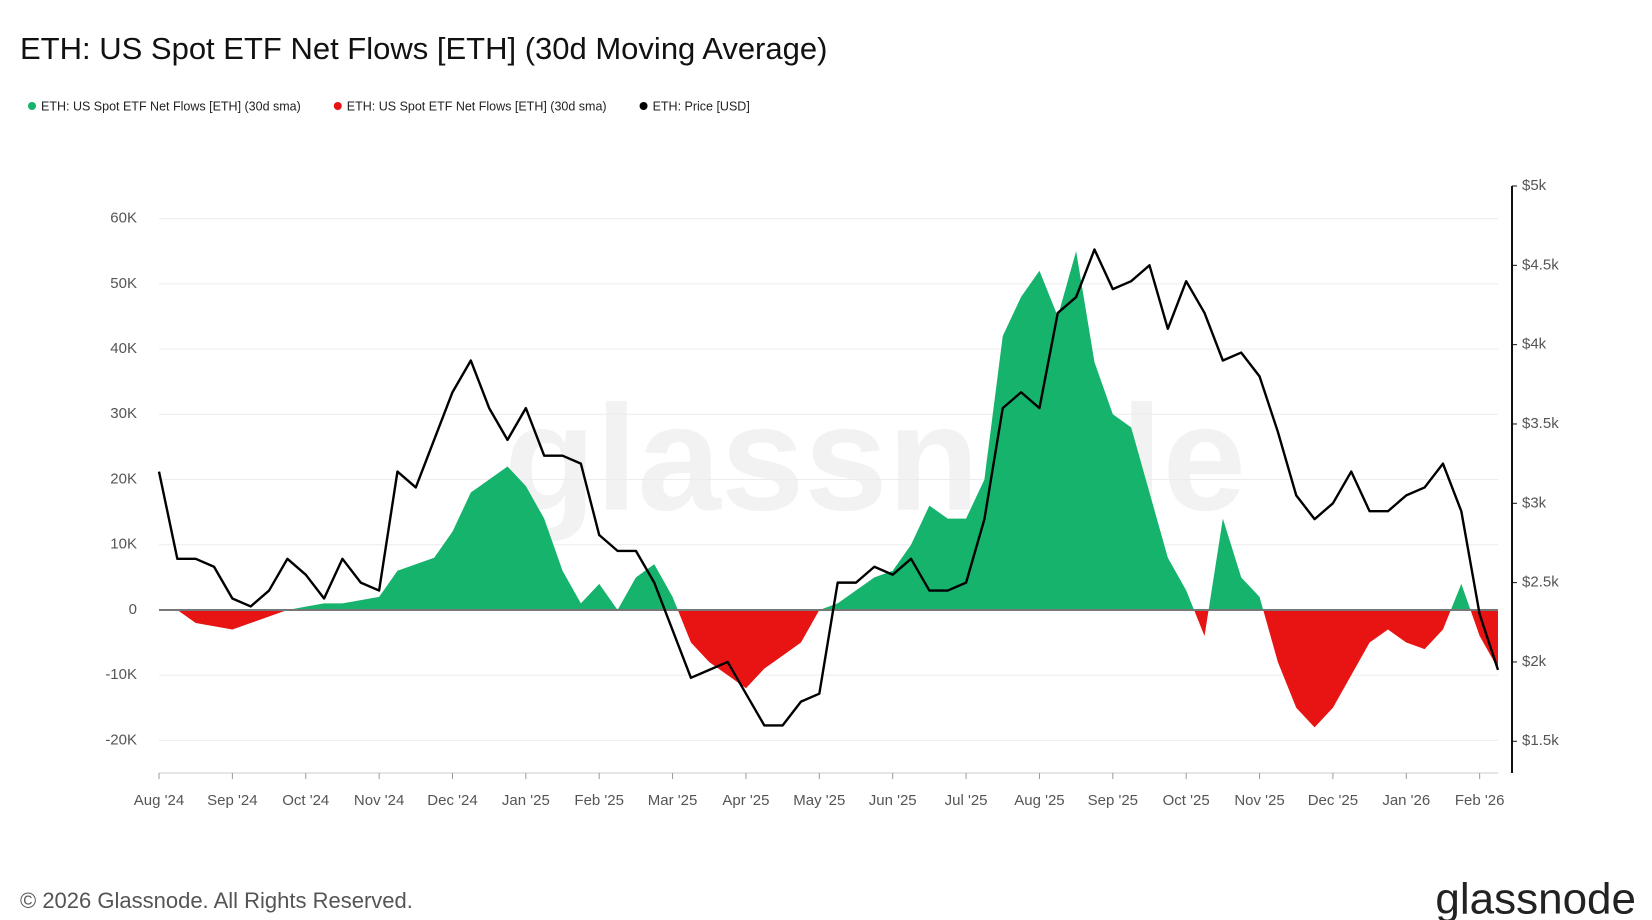  What do you see at coordinates (1534, 661) in the screenshot?
I see `y2-tick-label: $2k` at bounding box center [1534, 661].